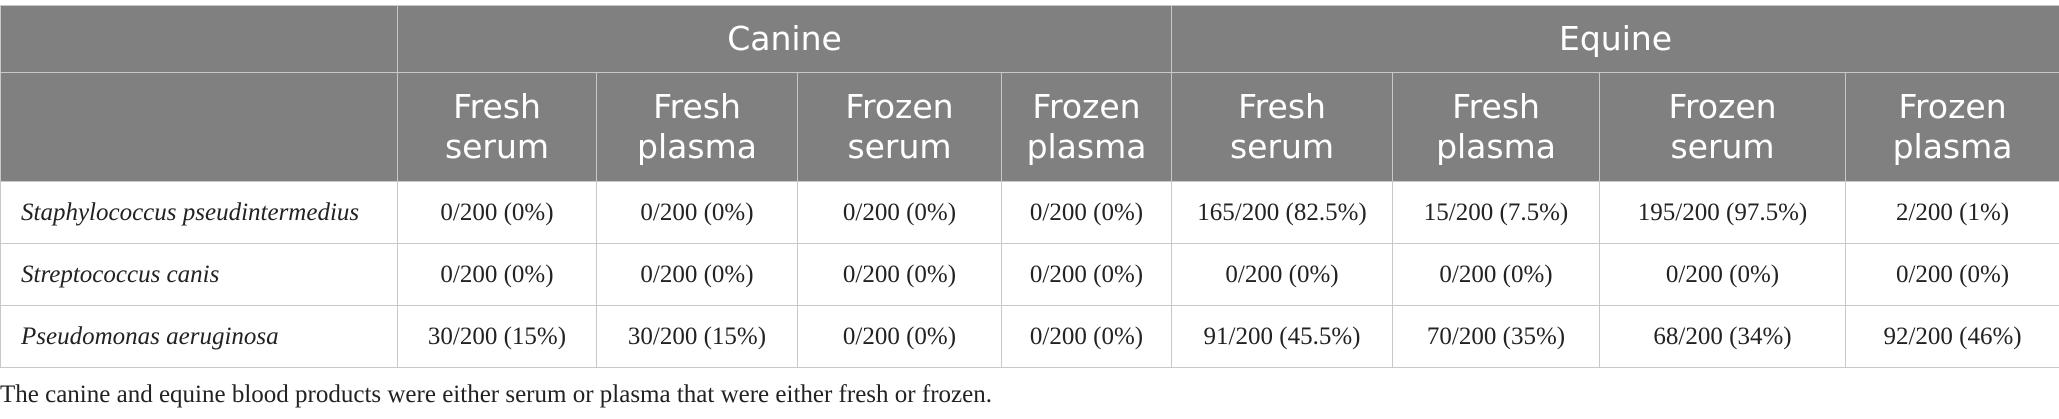  What do you see at coordinates (199, 336) in the screenshot?
I see `row-label: Pseudomonas aeruginosa` at bounding box center [199, 336].